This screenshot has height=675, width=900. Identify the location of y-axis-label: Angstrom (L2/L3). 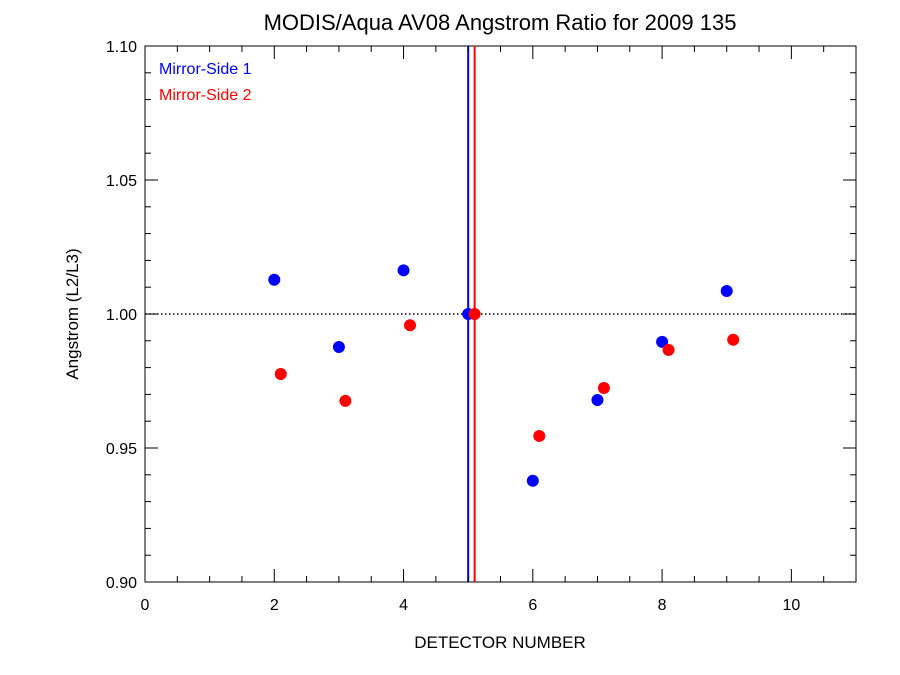
(72, 313).